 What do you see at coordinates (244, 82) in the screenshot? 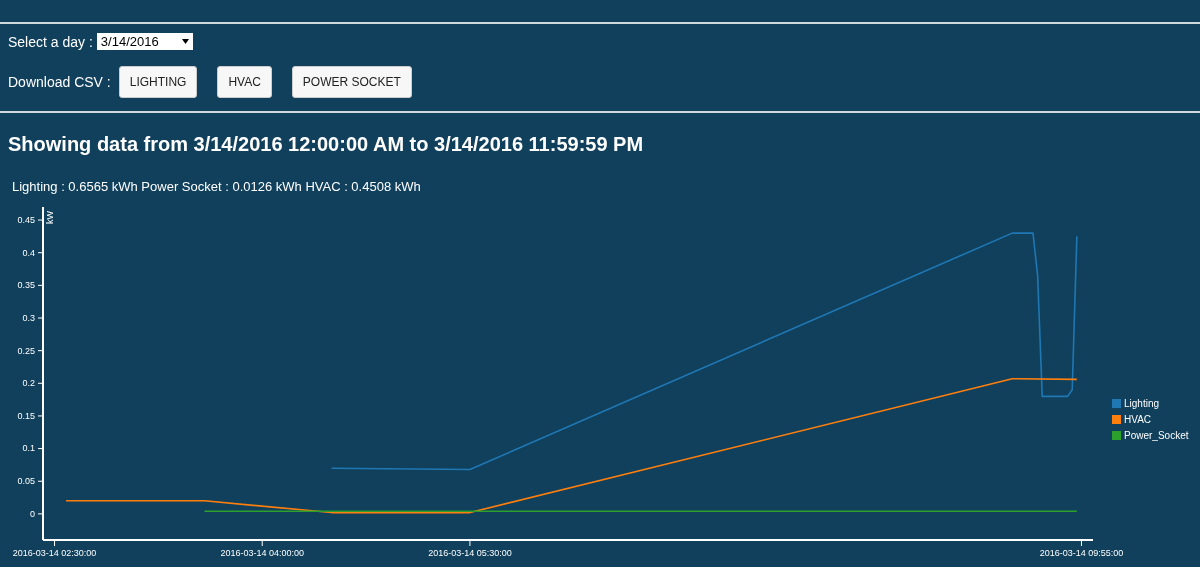
I see `text: HVAC` at bounding box center [244, 82].